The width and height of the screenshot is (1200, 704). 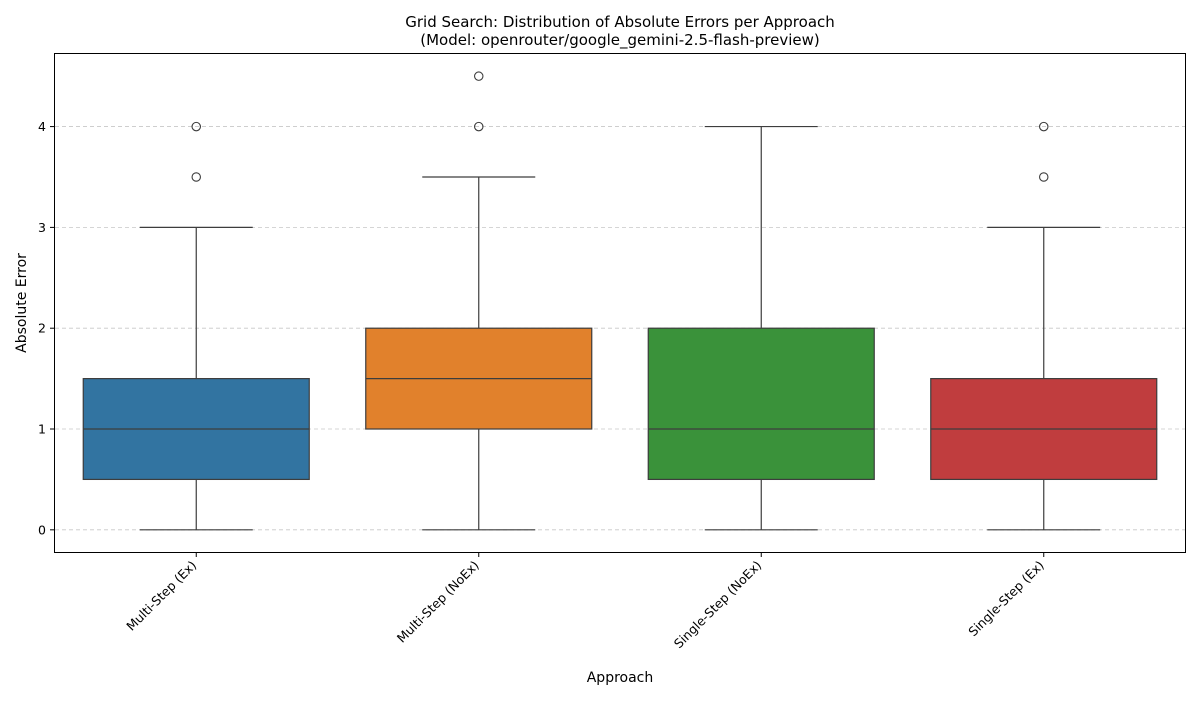 I want to click on y-axis-ticks: 0 1 2 3 4, so click(x=46, y=328).